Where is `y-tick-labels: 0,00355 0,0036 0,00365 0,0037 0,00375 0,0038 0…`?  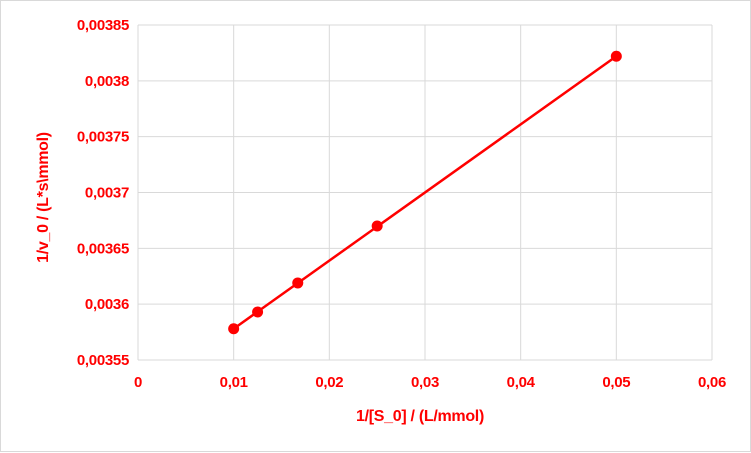
y-tick-labels: 0,00355 0,0036 0,00365 0,0037 0,00375 0,0038 0… is located at coordinates (103, 193).